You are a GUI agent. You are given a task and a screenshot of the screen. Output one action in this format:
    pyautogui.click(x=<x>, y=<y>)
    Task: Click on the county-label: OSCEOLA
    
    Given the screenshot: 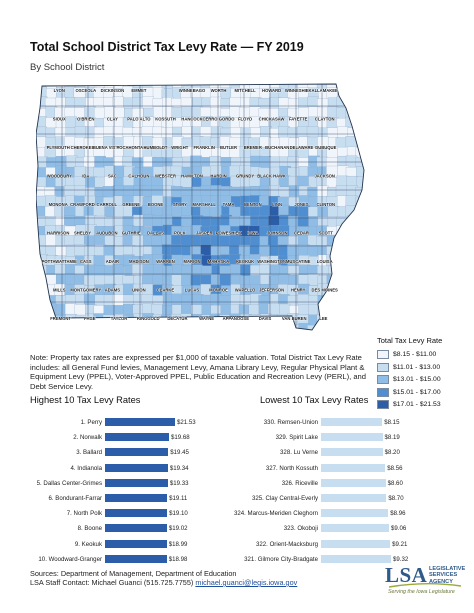 What is the action you would take?
    pyautogui.click(x=85, y=90)
    